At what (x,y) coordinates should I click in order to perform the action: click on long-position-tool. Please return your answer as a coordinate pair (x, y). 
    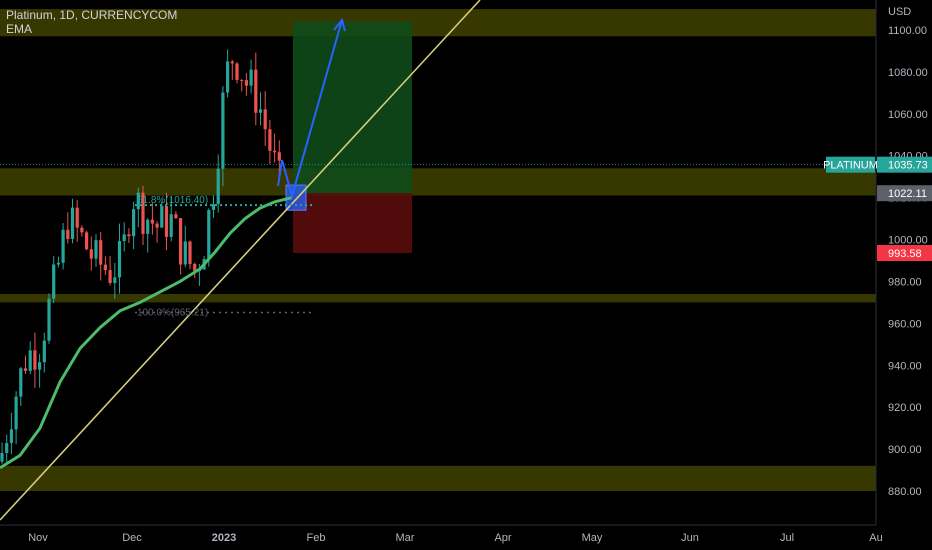
    Looking at the image, I should click on (348, 137).